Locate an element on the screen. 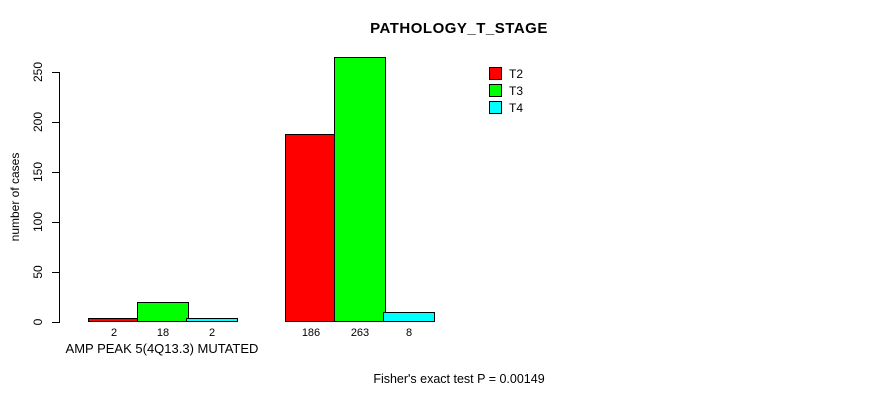  legend: T2 T3 T4 is located at coordinates (506, 90).